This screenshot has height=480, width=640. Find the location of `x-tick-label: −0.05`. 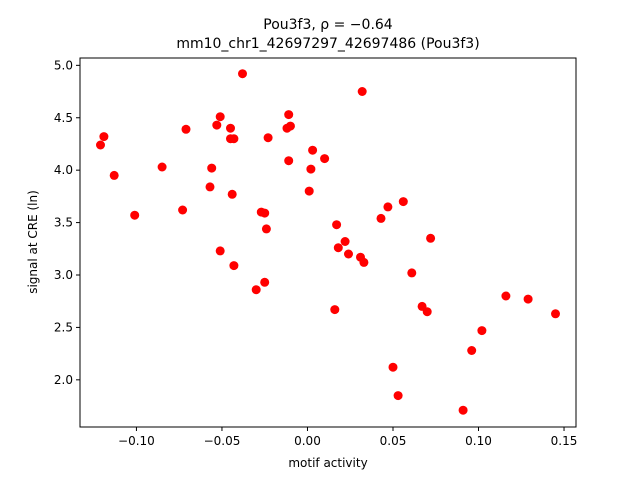

x-tick-label: −0.05 is located at coordinates (222, 441).